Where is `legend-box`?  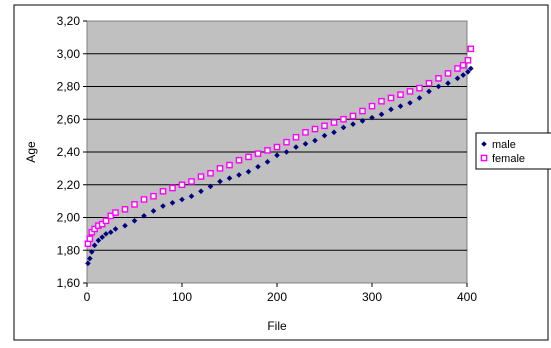
legend-box is located at coordinates (513, 151).